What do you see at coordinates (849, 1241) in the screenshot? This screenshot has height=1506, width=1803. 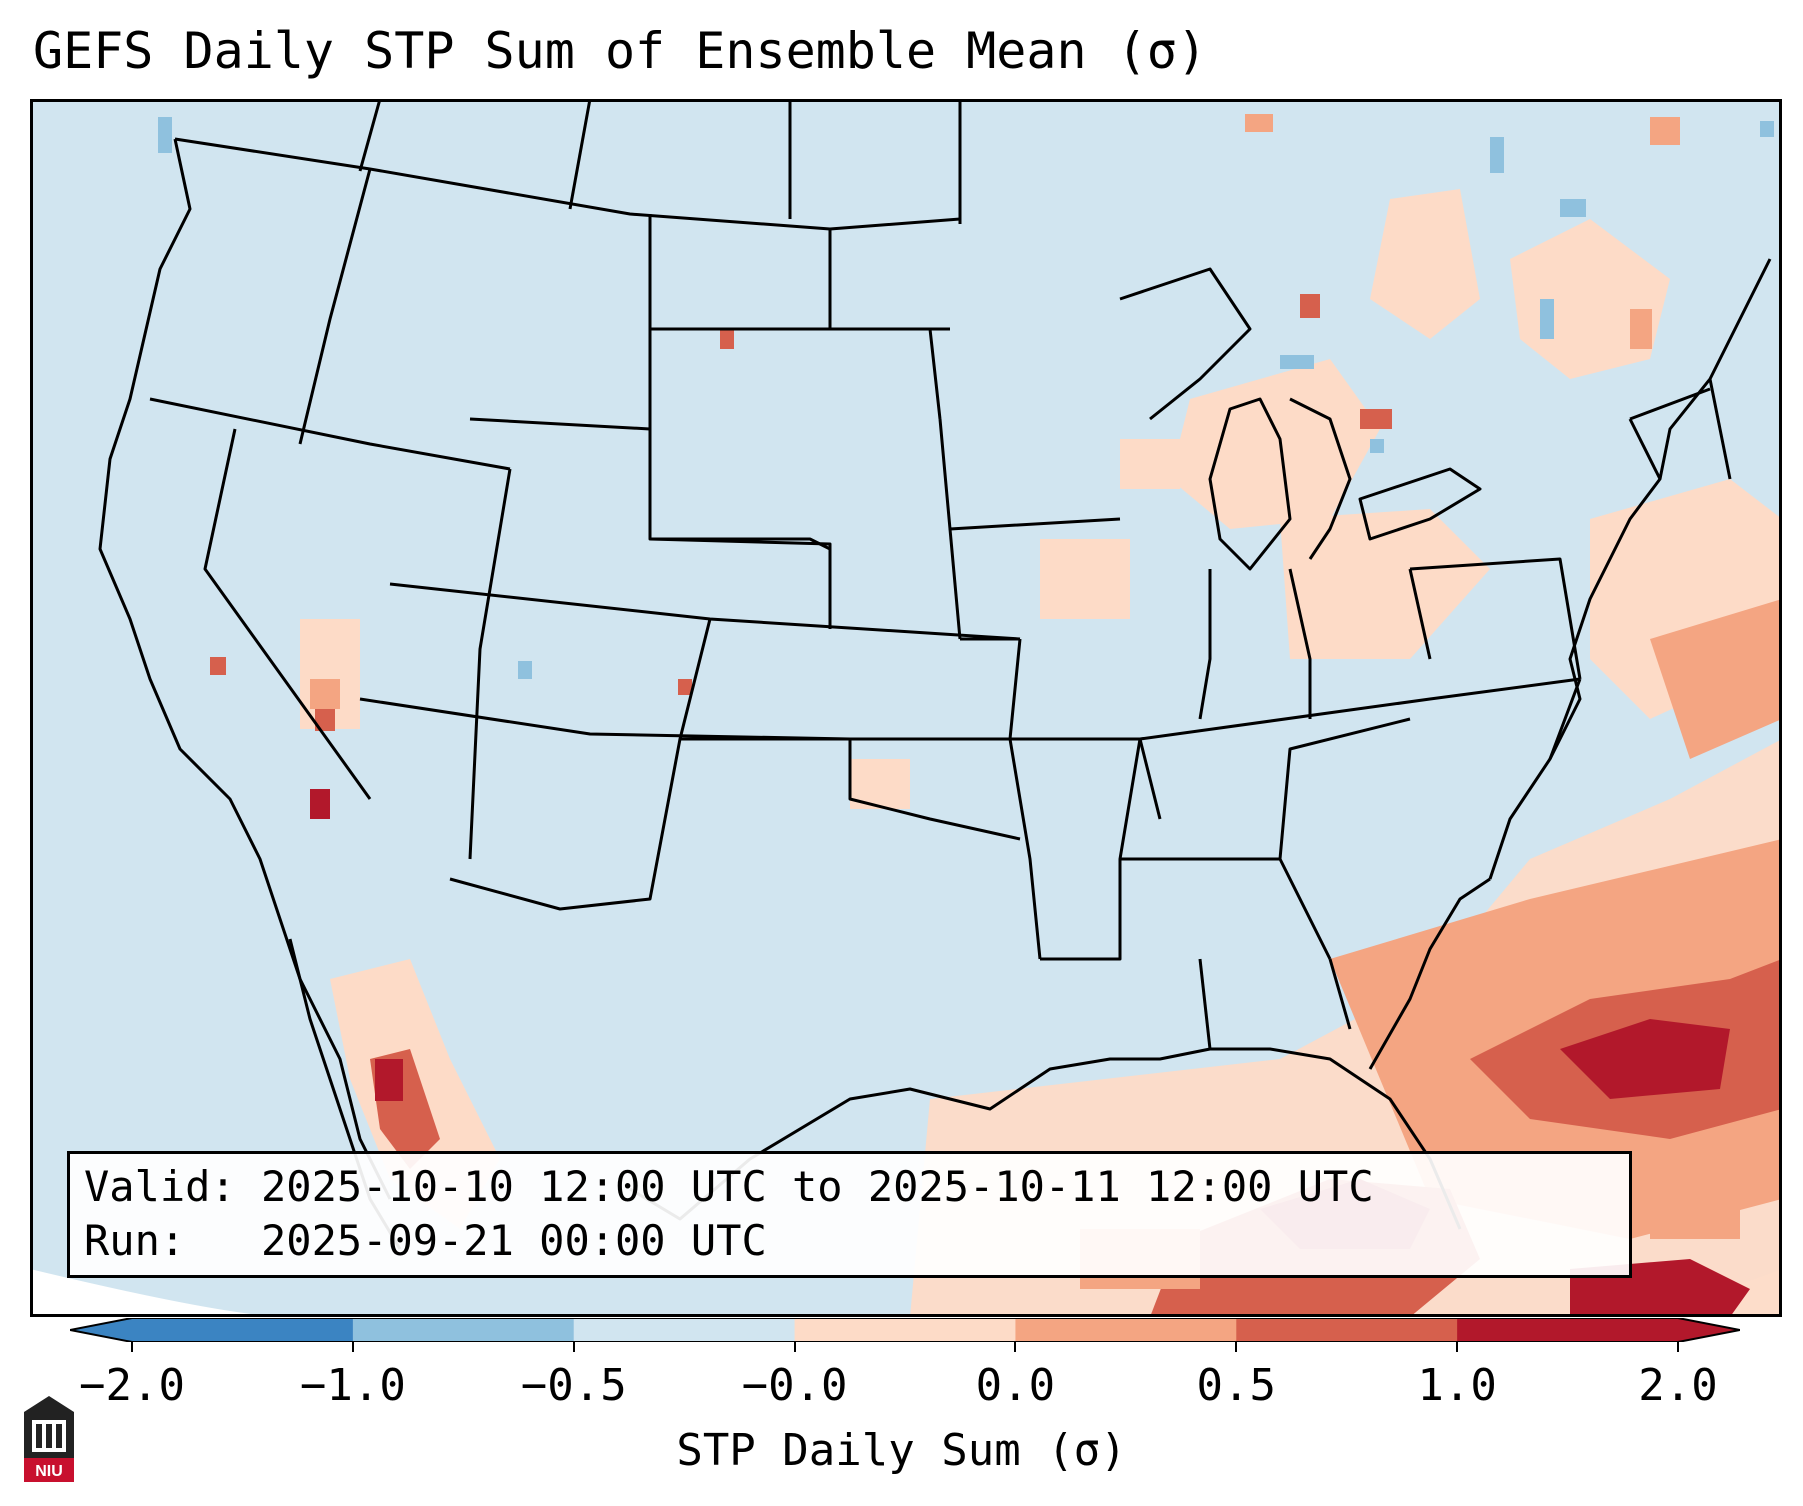 I see `run-row: Run: 2025-09-21 00:00 UTC` at bounding box center [849, 1241].